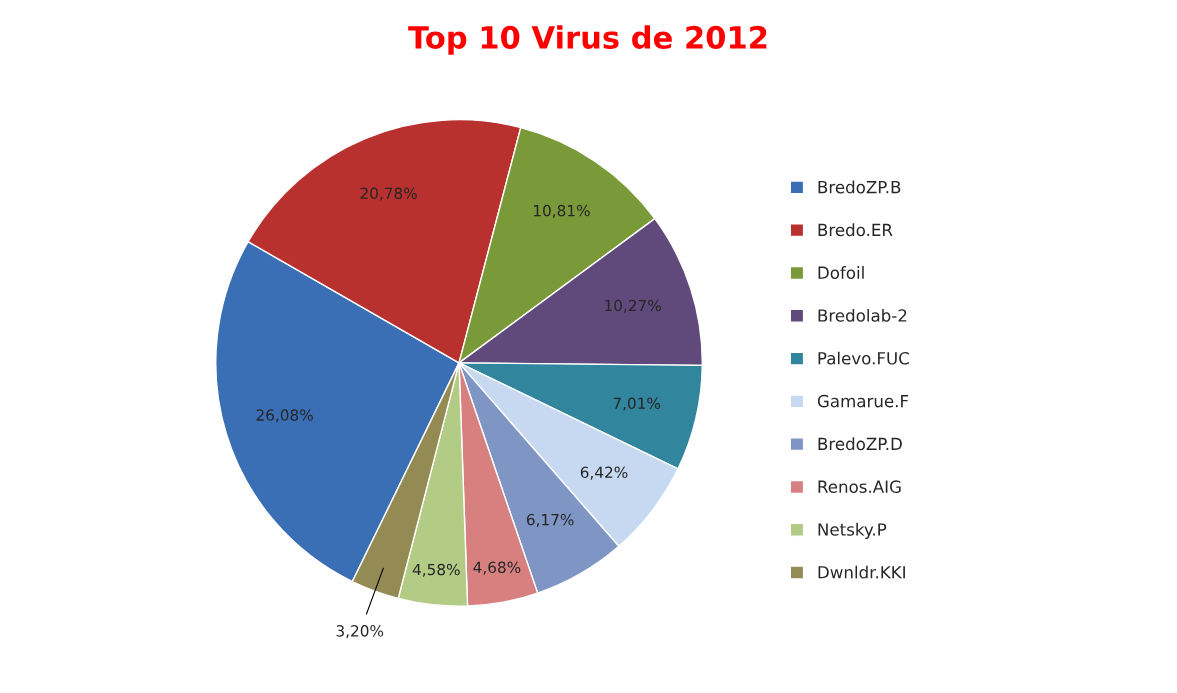  What do you see at coordinates (855, 230) in the screenshot?
I see `legend-label: Bredo.ER` at bounding box center [855, 230].